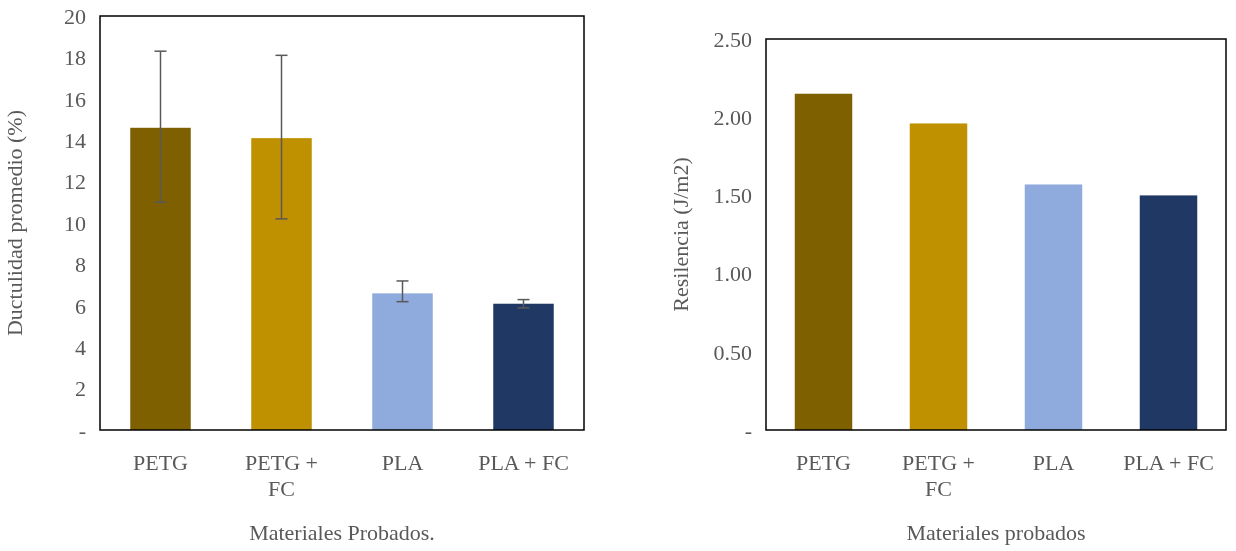 This screenshot has width=1236, height=551. What do you see at coordinates (75, 58) in the screenshot?
I see `y-tick-label: 18` at bounding box center [75, 58].